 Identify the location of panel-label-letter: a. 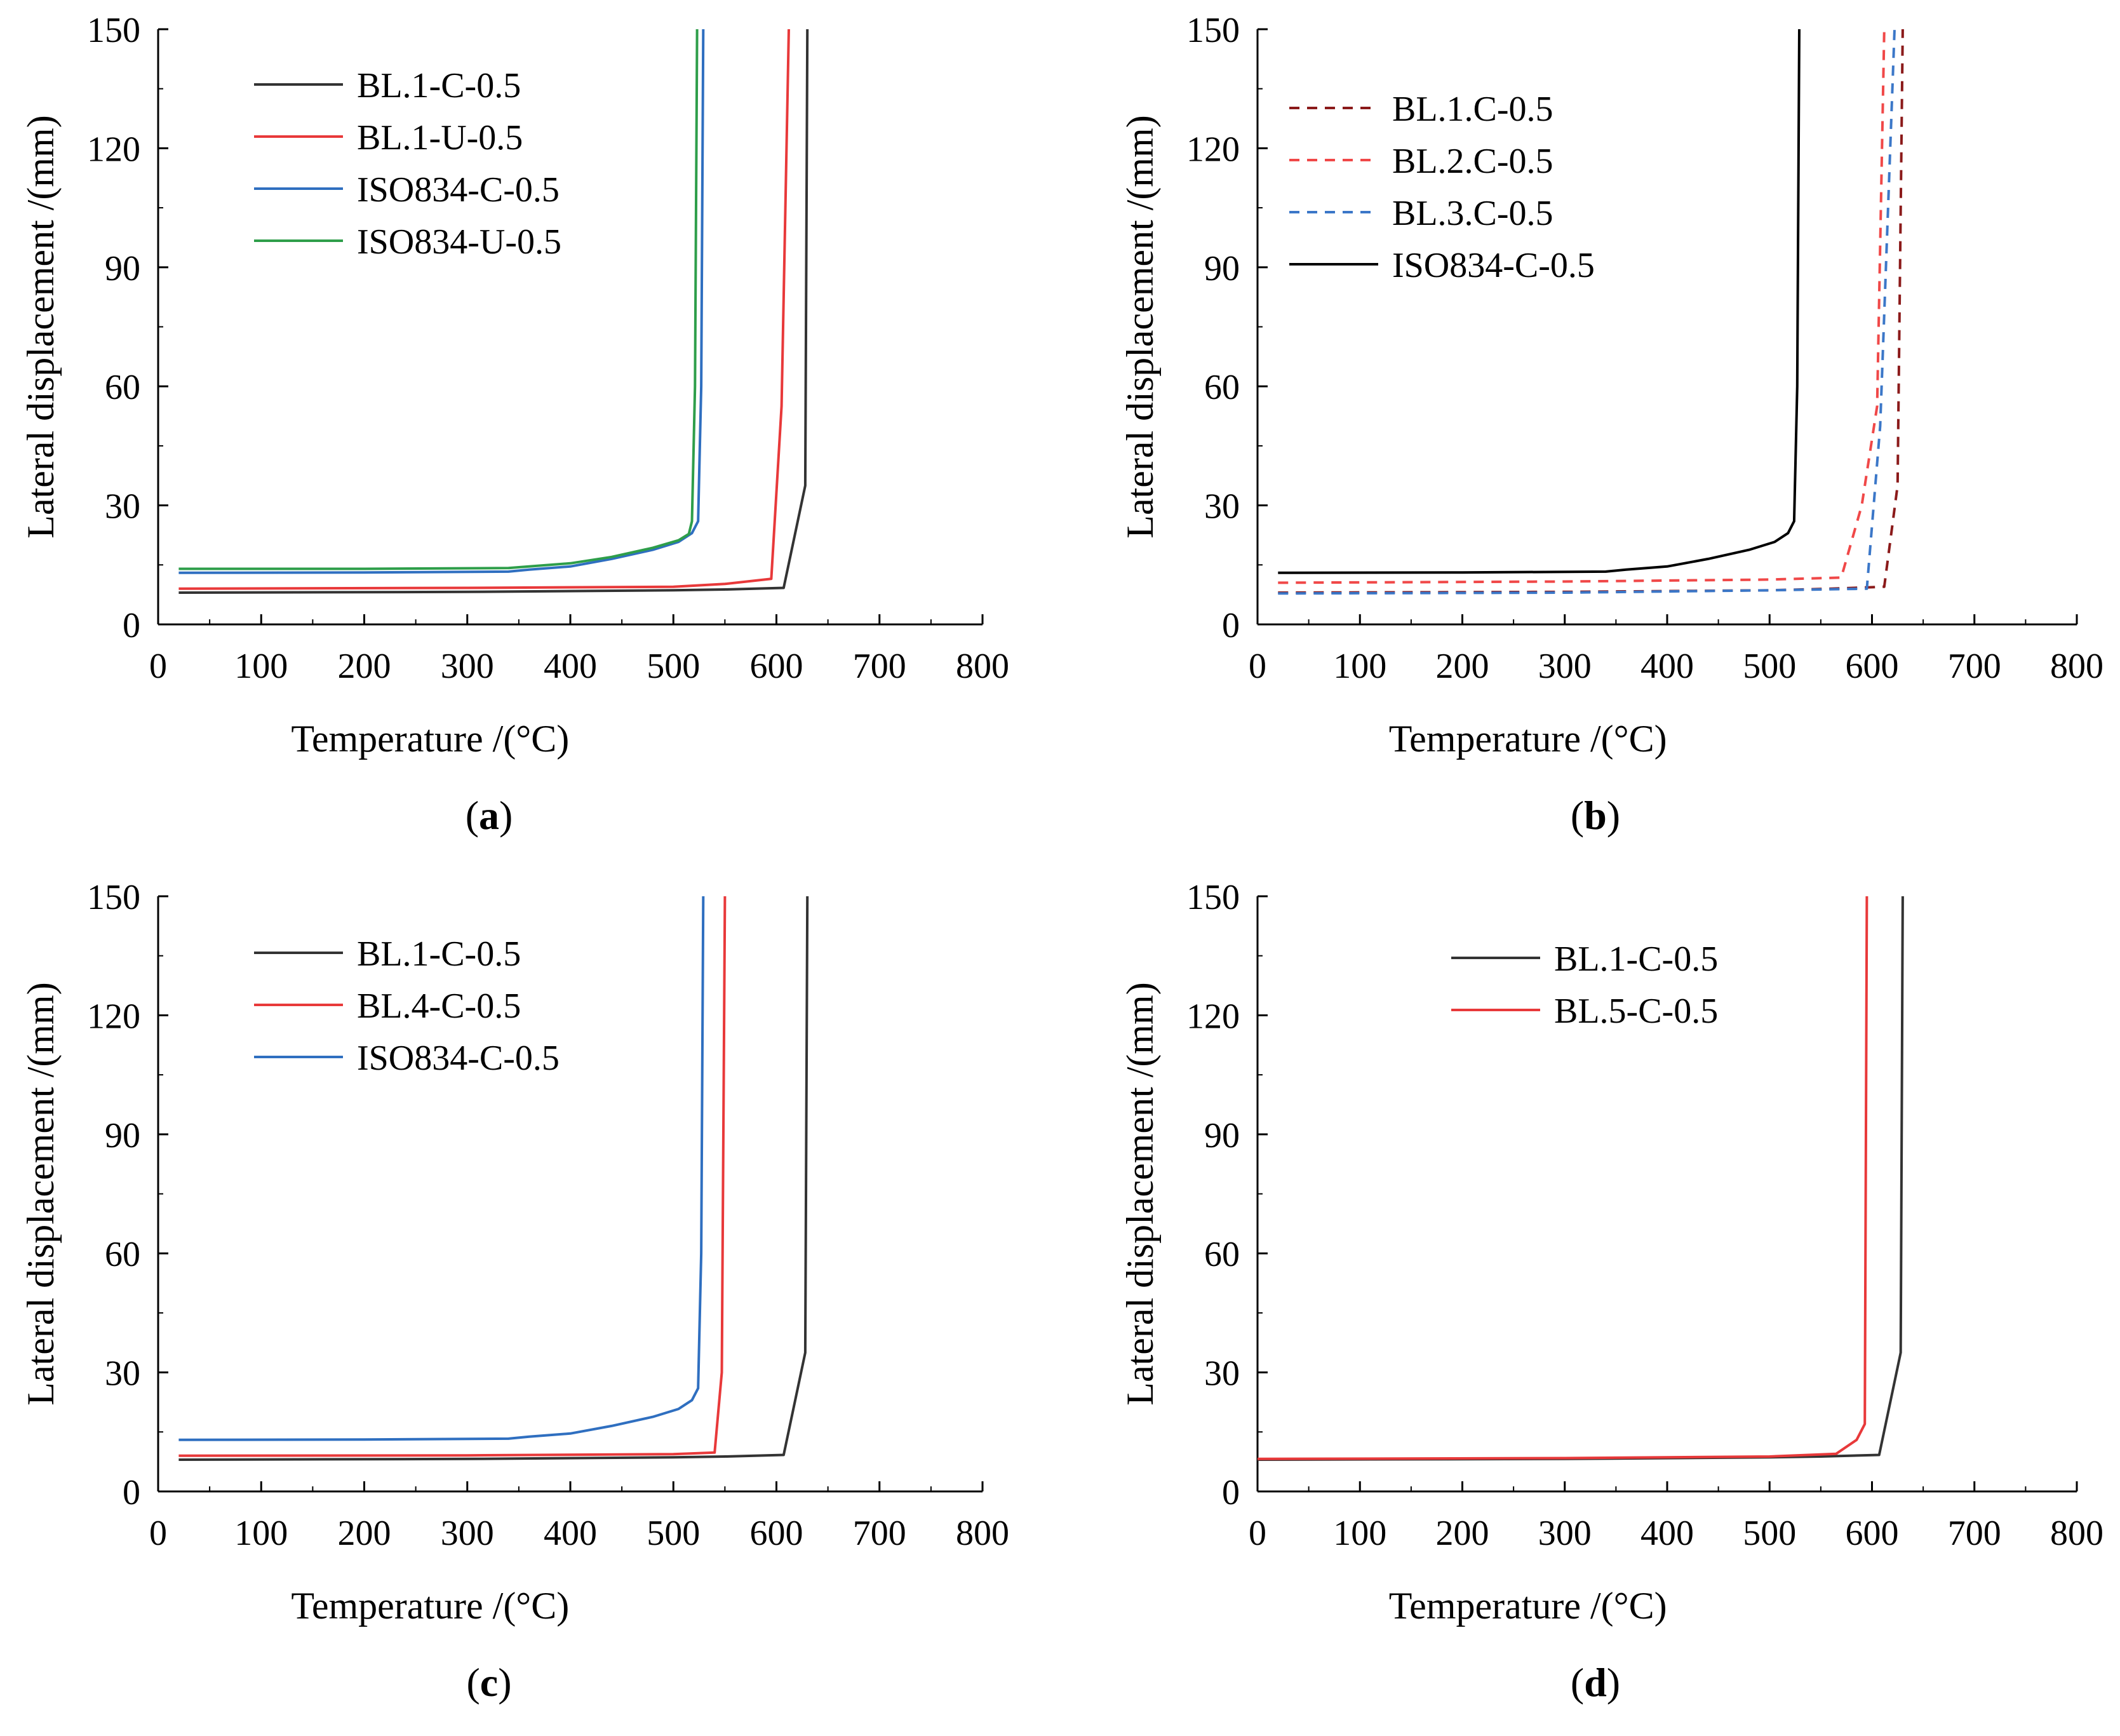
(489, 815).